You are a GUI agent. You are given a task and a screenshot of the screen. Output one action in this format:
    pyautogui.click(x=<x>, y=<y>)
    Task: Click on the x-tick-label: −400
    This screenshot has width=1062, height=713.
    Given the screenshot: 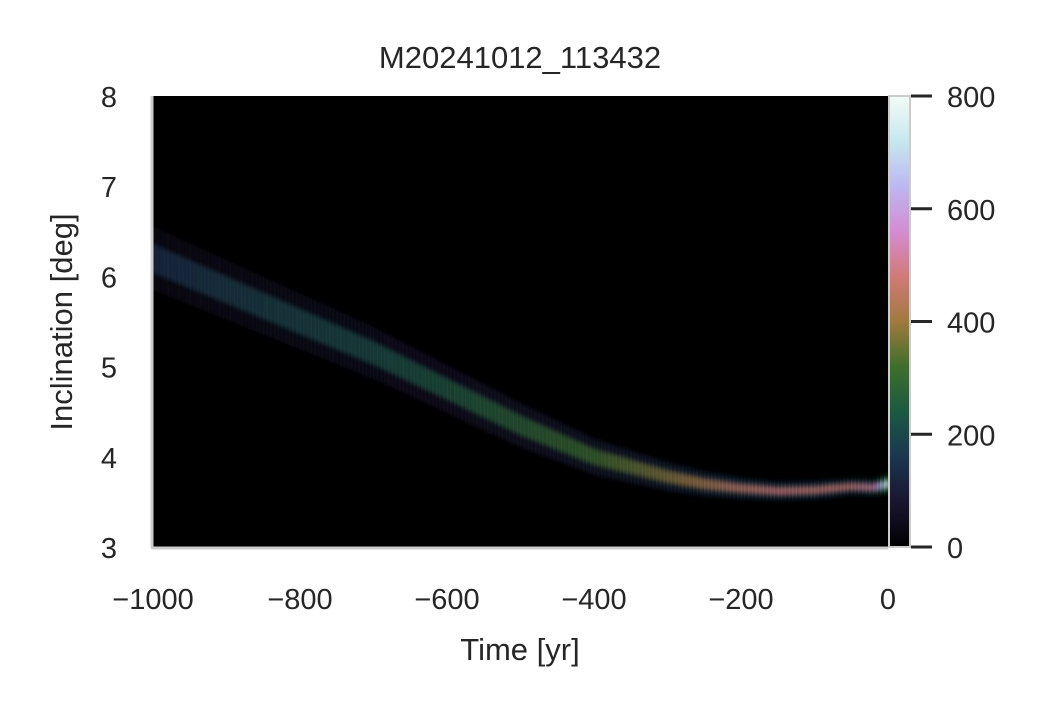 What is the action you would take?
    pyautogui.click(x=593, y=600)
    